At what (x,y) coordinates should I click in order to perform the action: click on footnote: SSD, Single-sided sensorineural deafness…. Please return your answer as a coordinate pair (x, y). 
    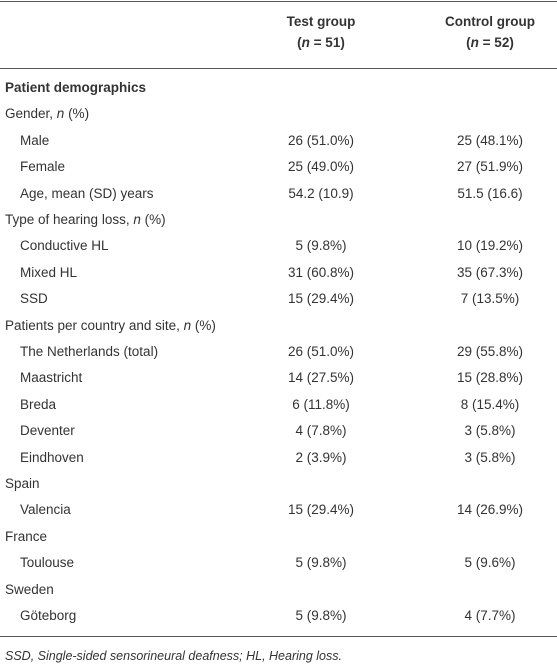
    Looking at the image, I should click on (173, 656).